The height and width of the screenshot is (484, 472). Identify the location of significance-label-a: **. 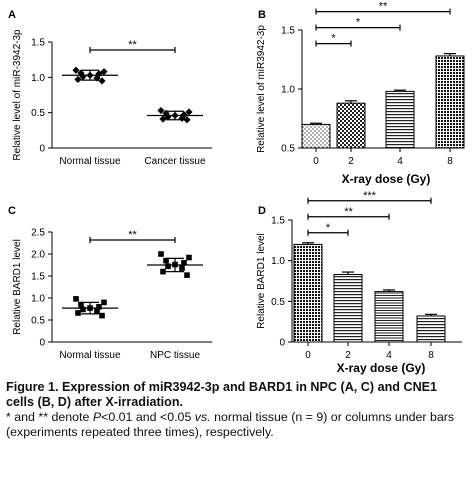
(132, 45).